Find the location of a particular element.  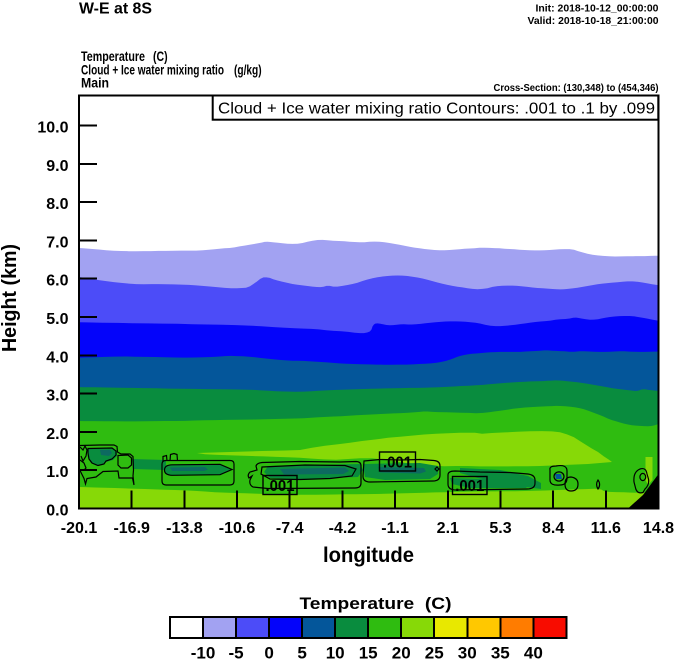

svg-text: Temperature (C) is located at coordinates (376, 603).